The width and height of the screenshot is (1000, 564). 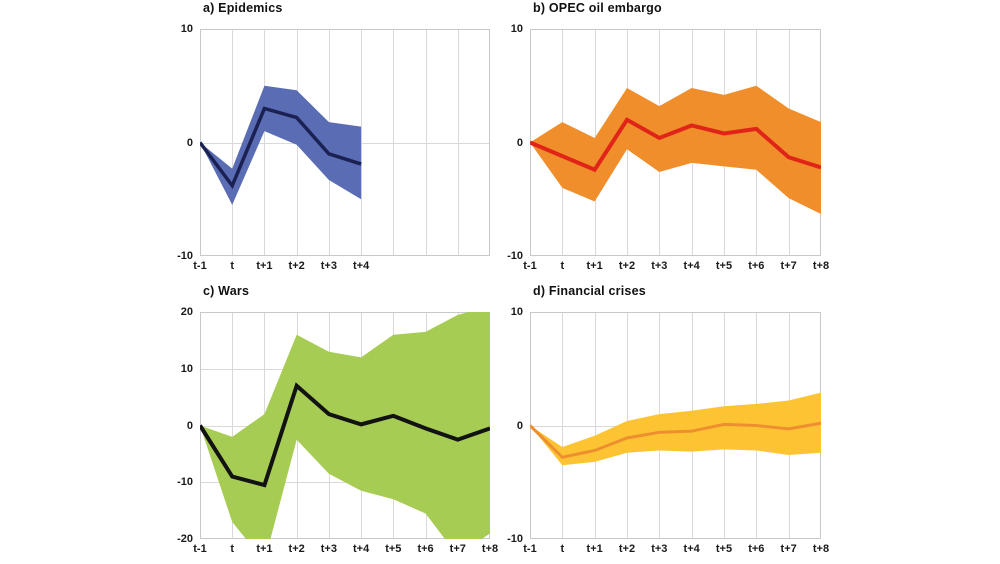 I want to click on panel-title: b) OPEC oil embargo, so click(x=597, y=8).